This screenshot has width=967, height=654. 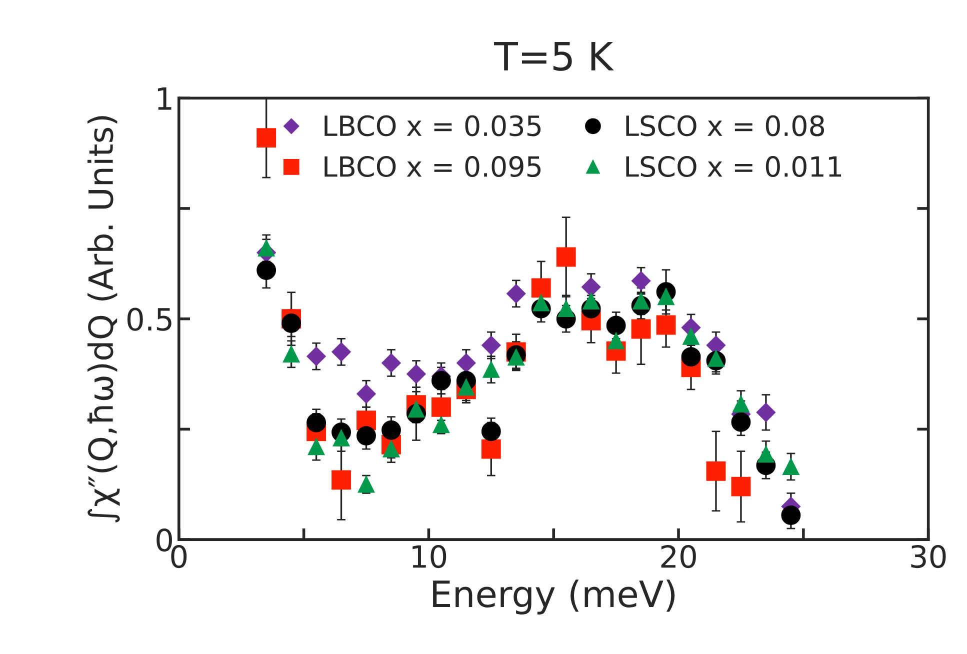 What do you see at coordinates (149, 319) in the screenshot?
I see `y-tick-label: 0.5` at bounding box center [149, 319].